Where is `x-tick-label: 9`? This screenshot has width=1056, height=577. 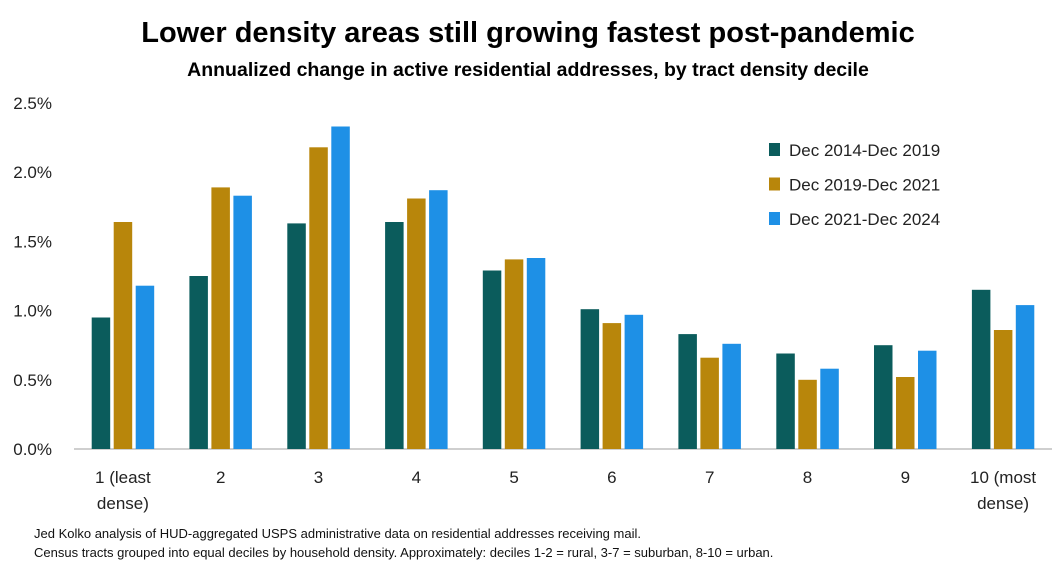
x-tick-label: 9 is located at coordinates (905, 477).